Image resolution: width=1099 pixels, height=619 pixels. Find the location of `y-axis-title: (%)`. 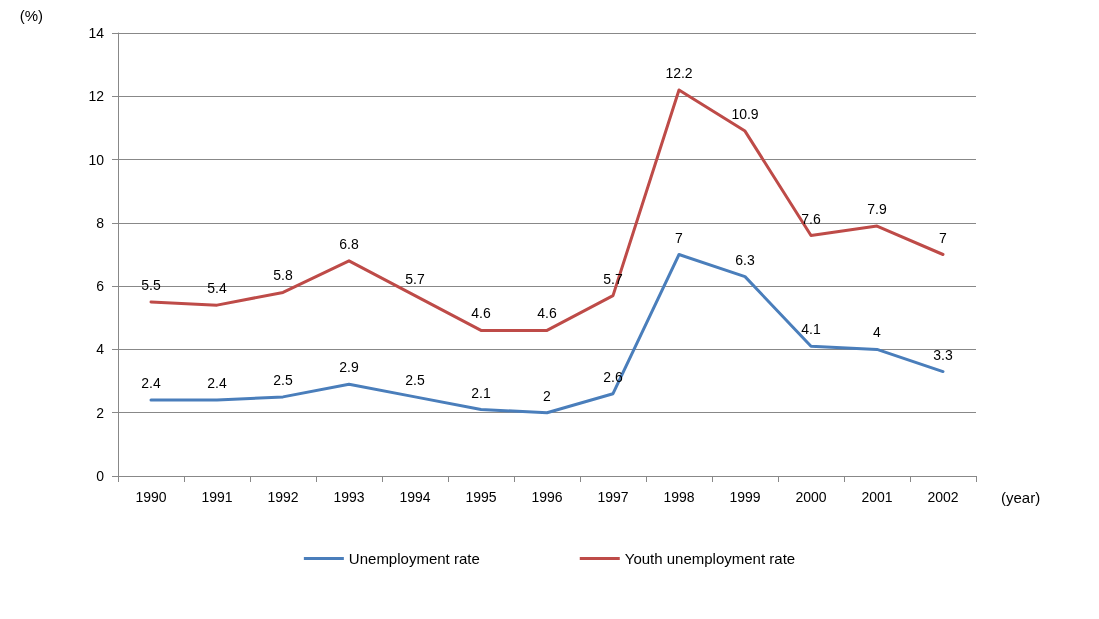

y-axis-title: (%) is located at coordinates (31, 15).